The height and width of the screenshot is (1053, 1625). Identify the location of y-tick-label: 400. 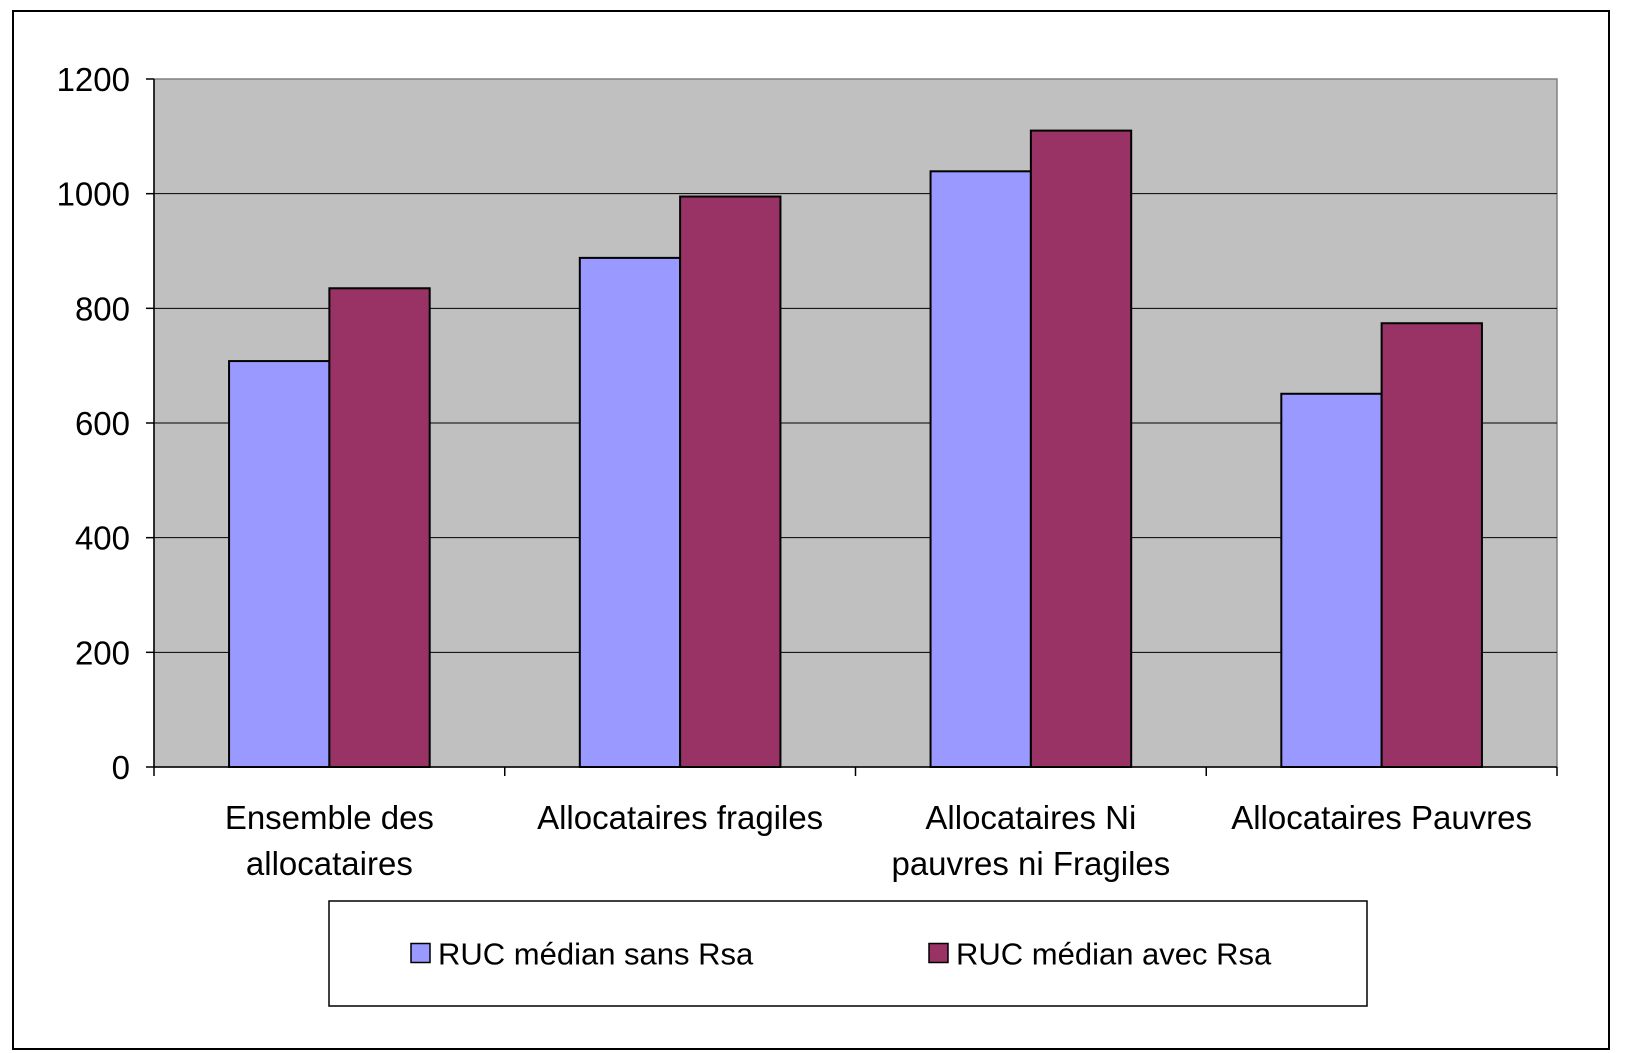
(102, 538).